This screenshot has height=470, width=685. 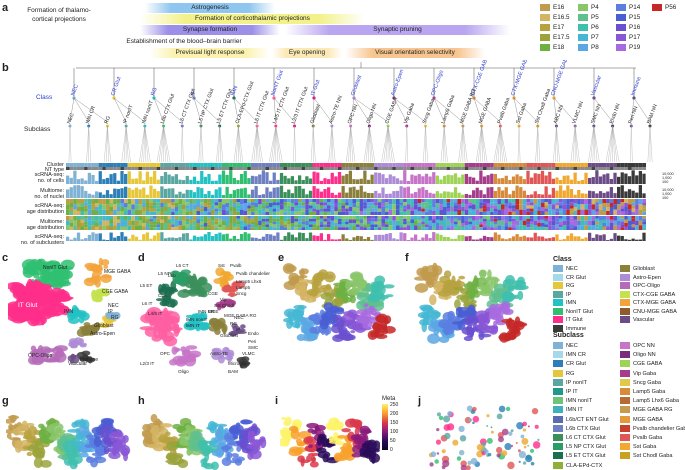 I want to click on event-bar-1: Astrogenesis, so click(x=210, y=8).